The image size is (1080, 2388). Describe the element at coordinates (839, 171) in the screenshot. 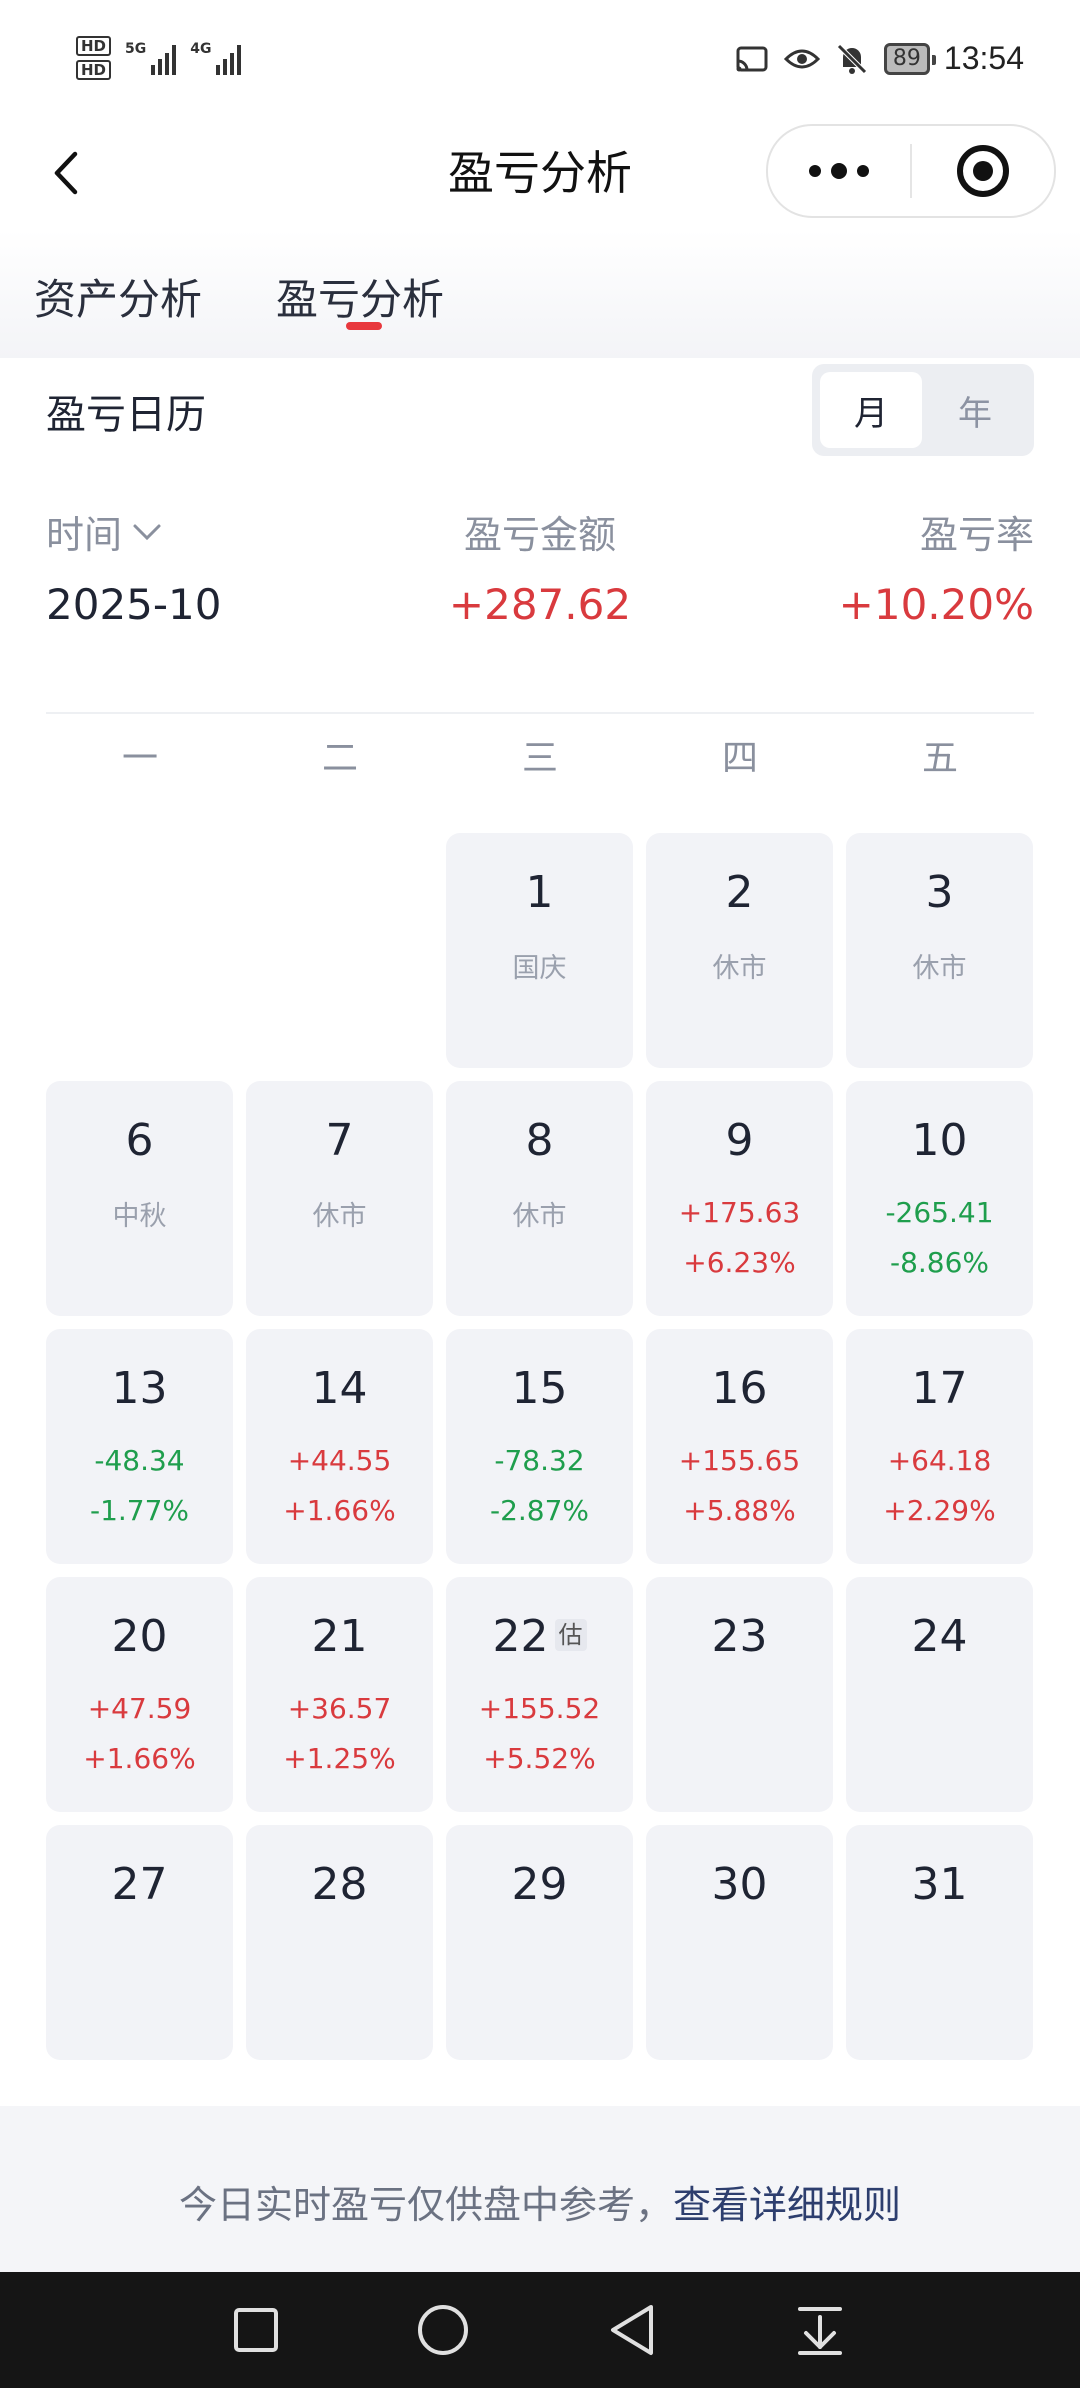

I see `more-button` at that location.